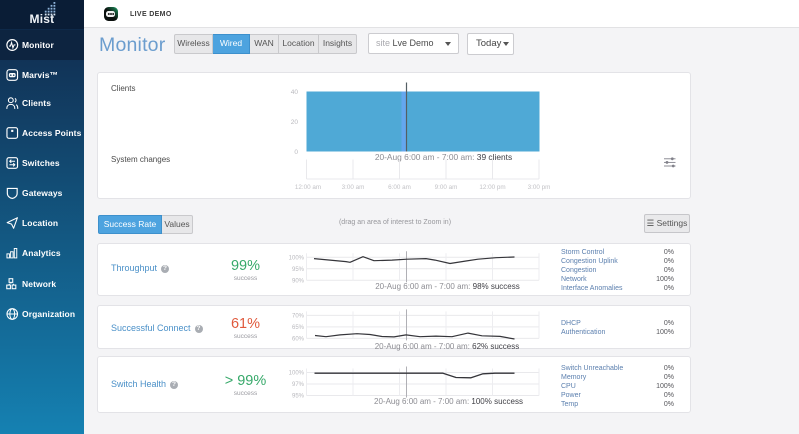 This screenshot has width=799, height=434. What do you see at coordinates (295, 92) in the screenshot?
I see `svg-text: 40` at bounding box center [295, 92].